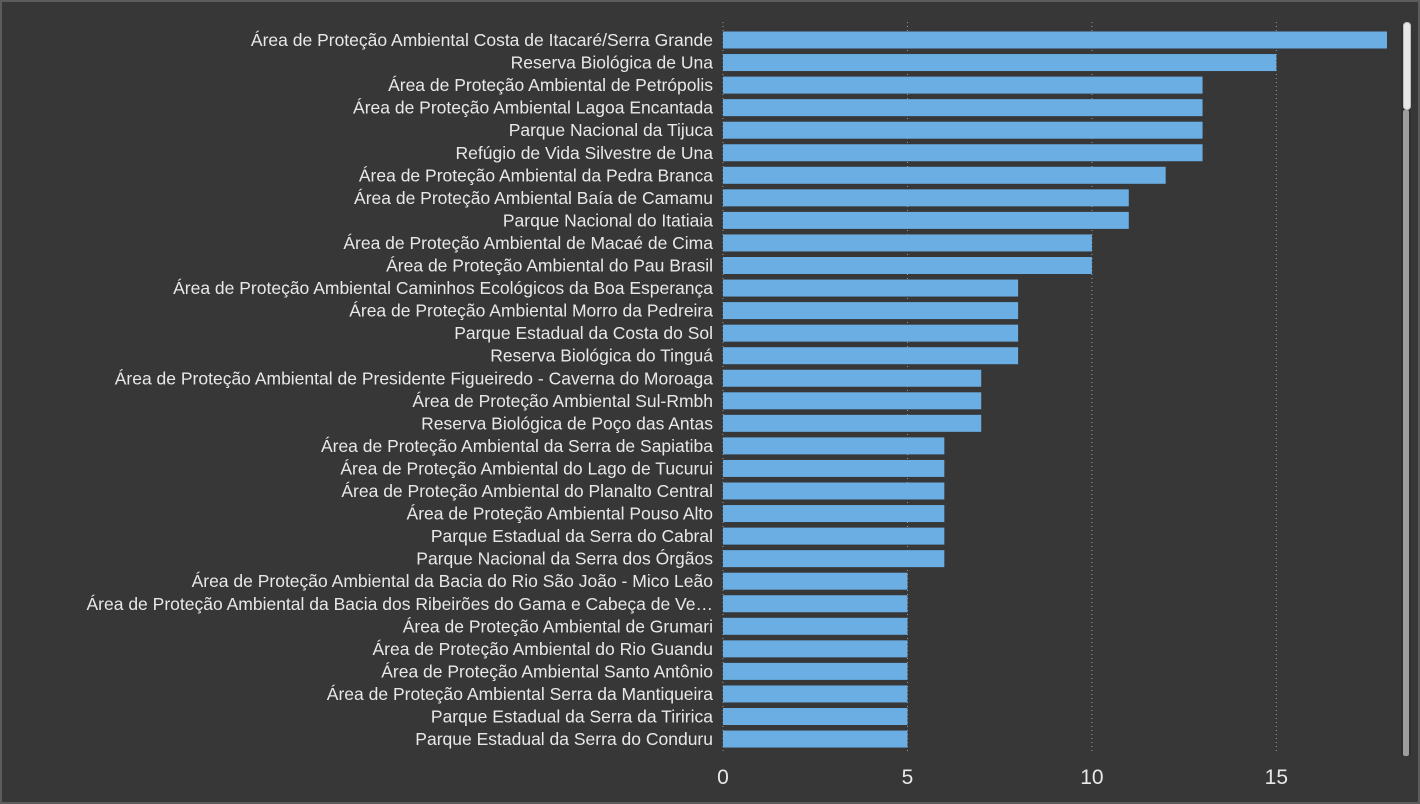 The height and width of the screenshot is (804, 1420). What do you see at coordinates (583, 333) in the screenshot?
I see `category-label: Parque Estadual da Costa do Sol` at bounding box center [583, 333].